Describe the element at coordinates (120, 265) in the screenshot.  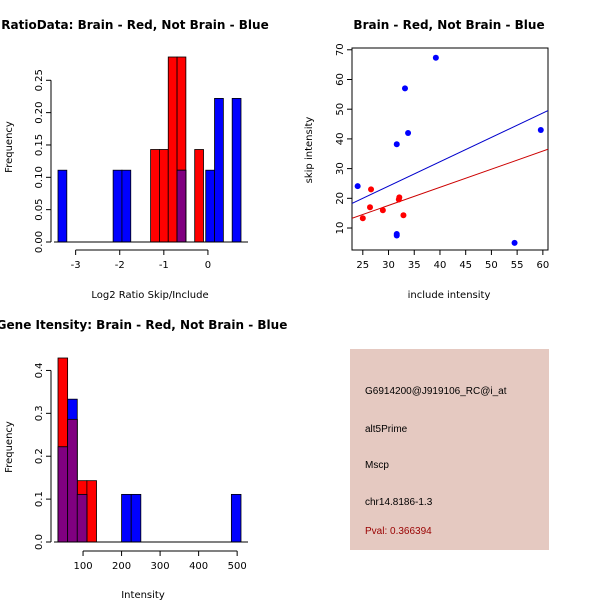
I see `ratio-hist-x-tick-label: -2` at that location.